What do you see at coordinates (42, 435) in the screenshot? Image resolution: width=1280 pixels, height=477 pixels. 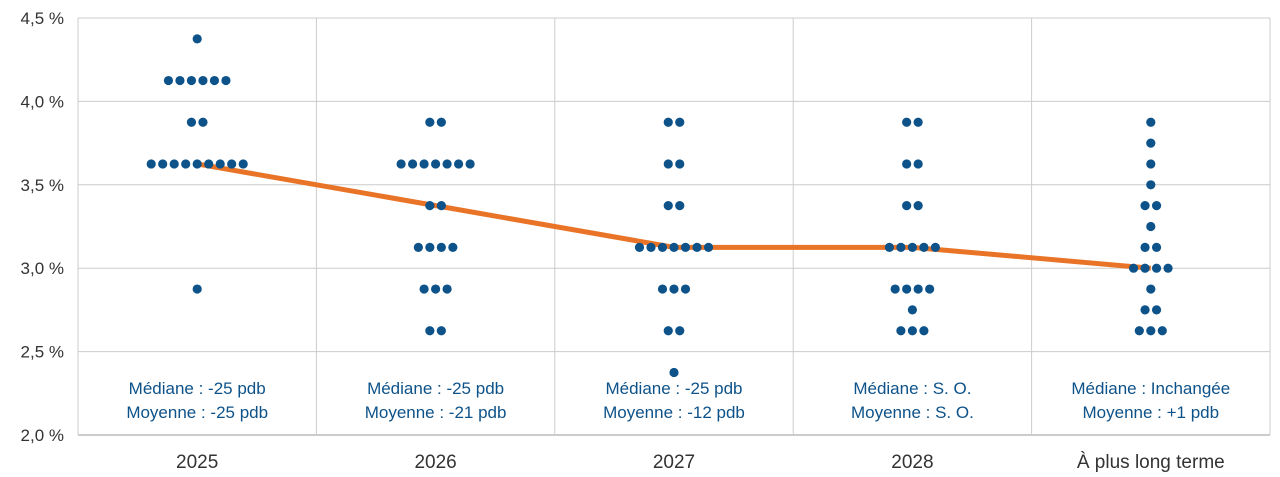 I see `y-tick-label: 2,0 %` at bounding box center [42, 435].